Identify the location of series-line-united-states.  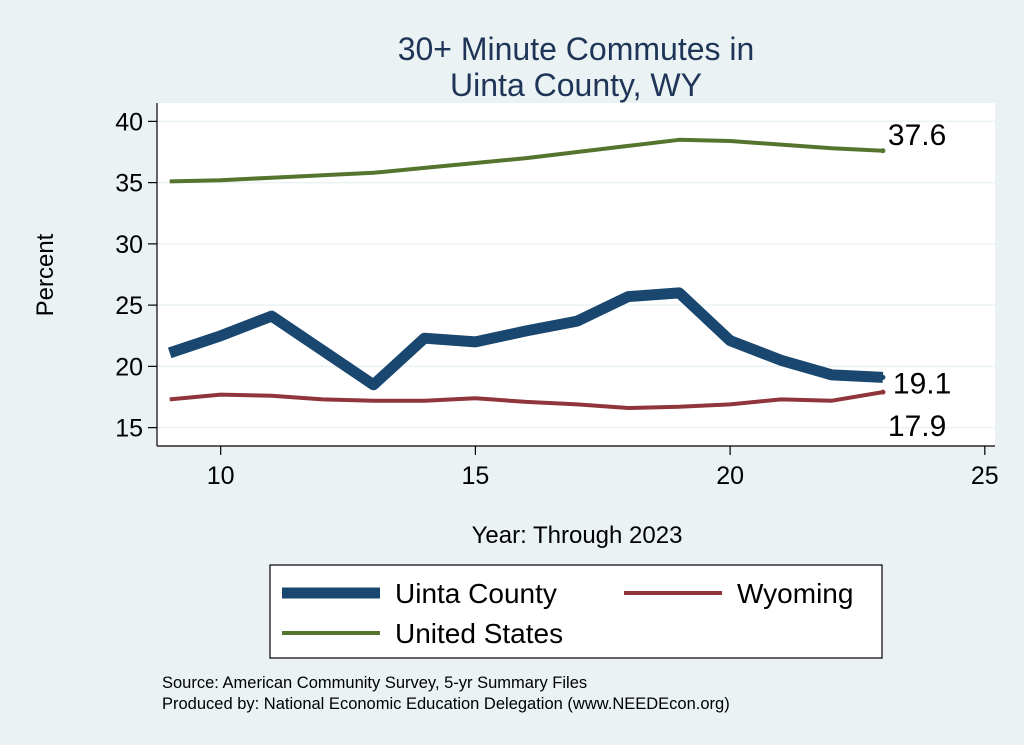
(526, 160).